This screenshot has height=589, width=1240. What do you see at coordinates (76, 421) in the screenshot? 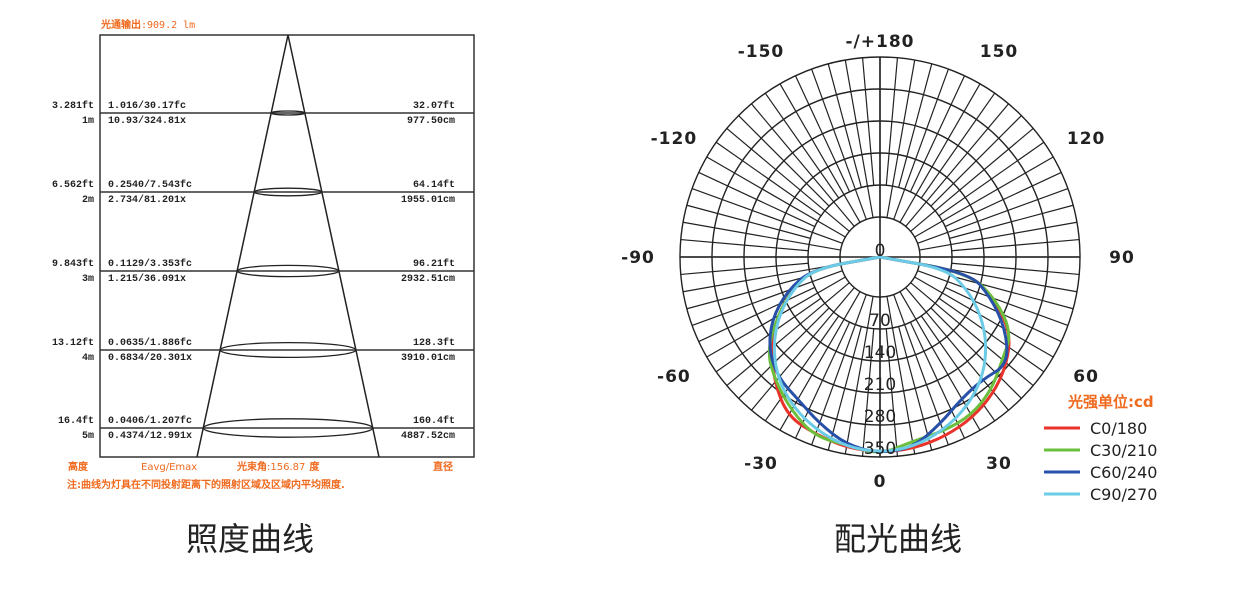
I see `height-ft: 16.4ft` at bounding box center [76, 421].